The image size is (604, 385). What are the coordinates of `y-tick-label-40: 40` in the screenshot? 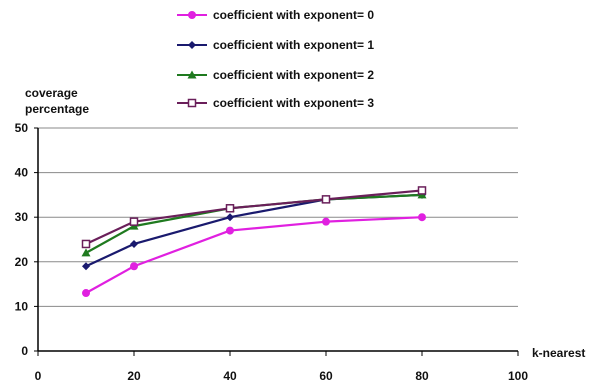 It's located at (22, 173).